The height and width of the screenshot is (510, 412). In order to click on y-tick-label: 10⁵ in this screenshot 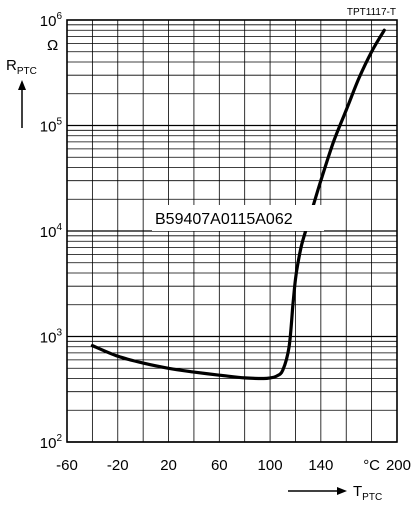, I will do `click(51, 126)`.